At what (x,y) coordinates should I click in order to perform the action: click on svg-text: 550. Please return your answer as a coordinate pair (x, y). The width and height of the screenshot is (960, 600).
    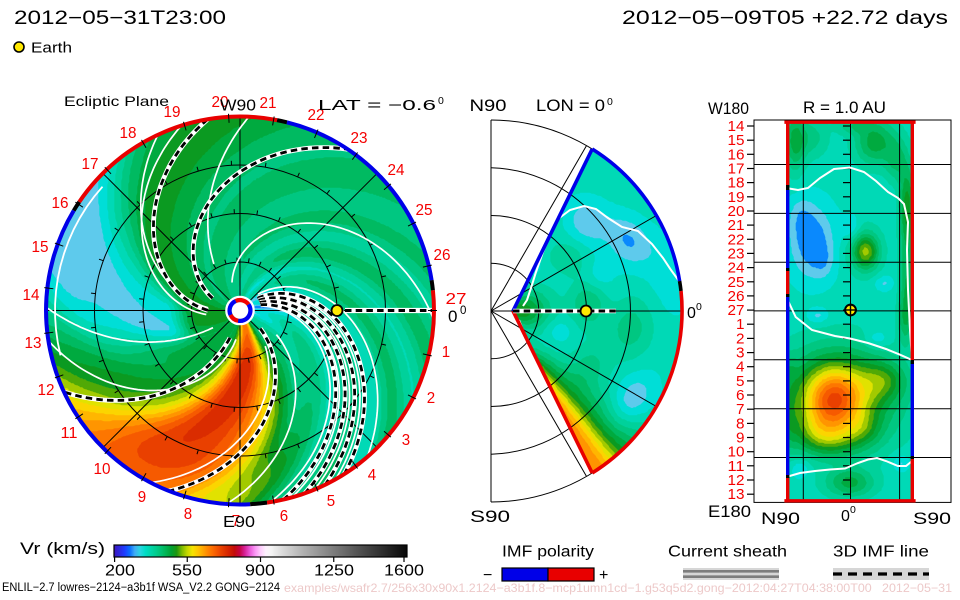
    Looking at the image, I should click on (187, 571).